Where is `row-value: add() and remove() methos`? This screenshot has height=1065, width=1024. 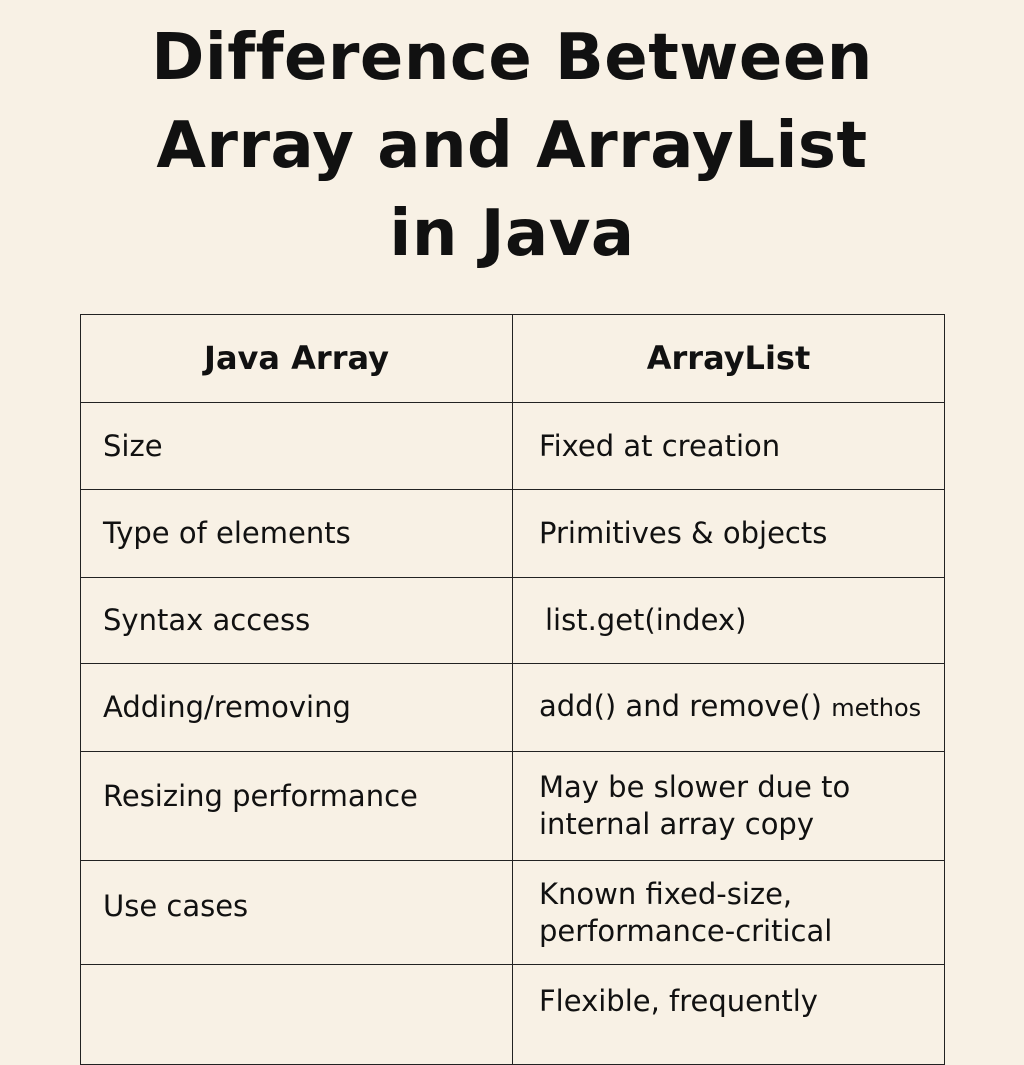 row-value: add() and remove() methos is located at coordinates (728, 707).